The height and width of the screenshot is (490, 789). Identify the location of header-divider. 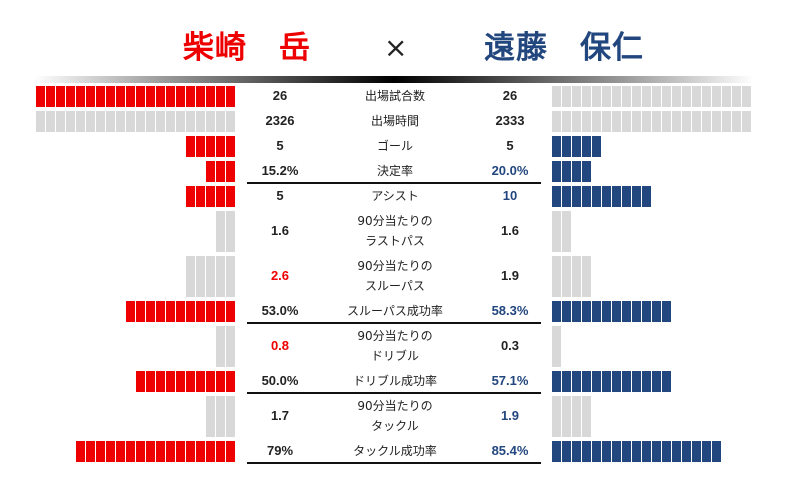
(394, 79).